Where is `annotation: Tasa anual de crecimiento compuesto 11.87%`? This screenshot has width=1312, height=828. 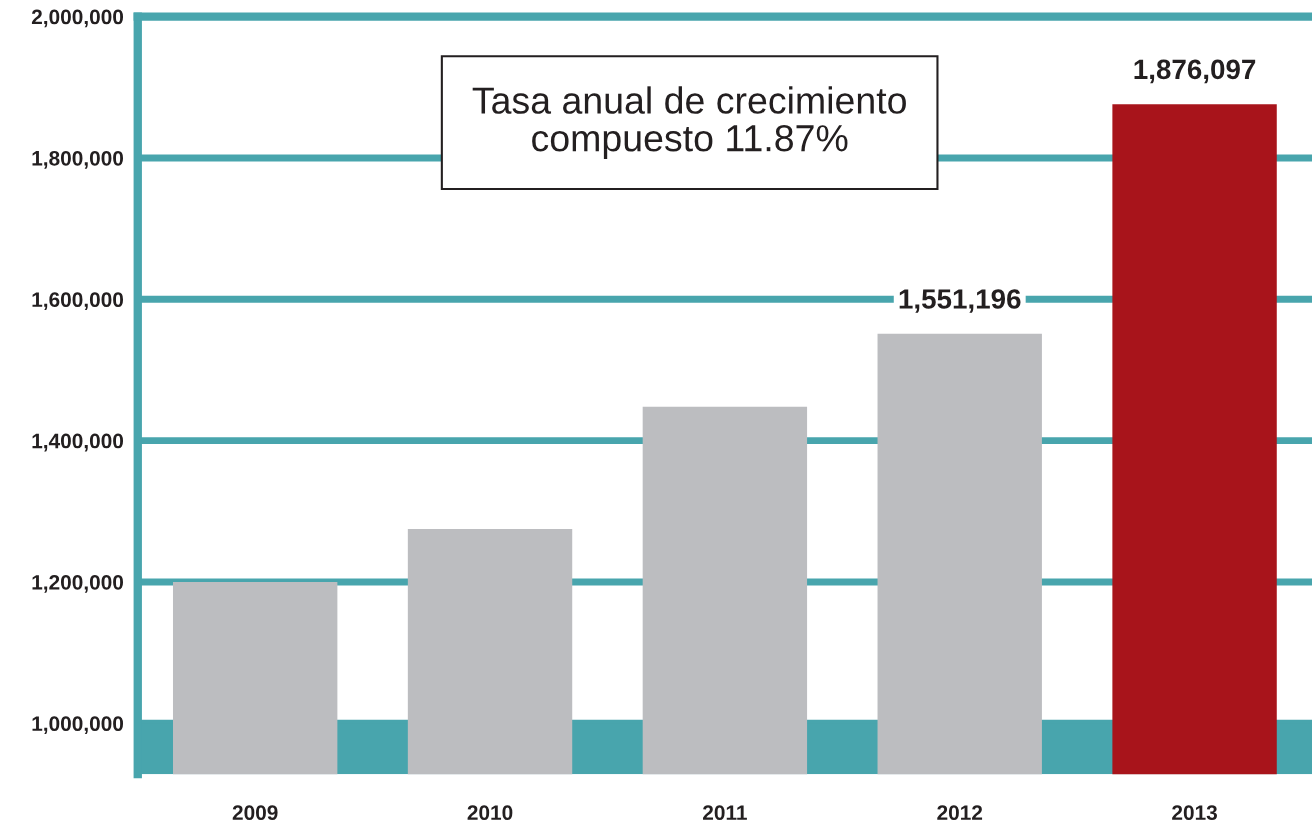 annotation: Tasa anual de crecimiento compuesto 11.87% is located at coordinates (689, 122).